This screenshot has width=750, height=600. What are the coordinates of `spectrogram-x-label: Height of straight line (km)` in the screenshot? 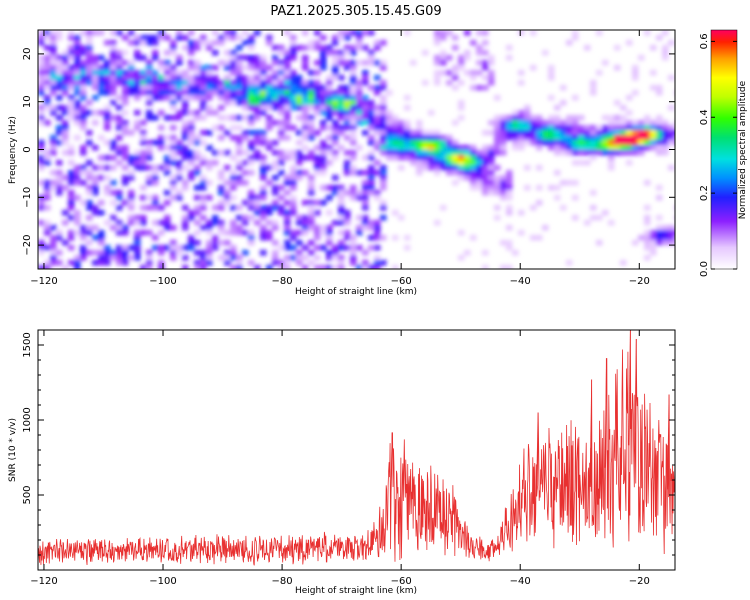 It's located at (356, 292).